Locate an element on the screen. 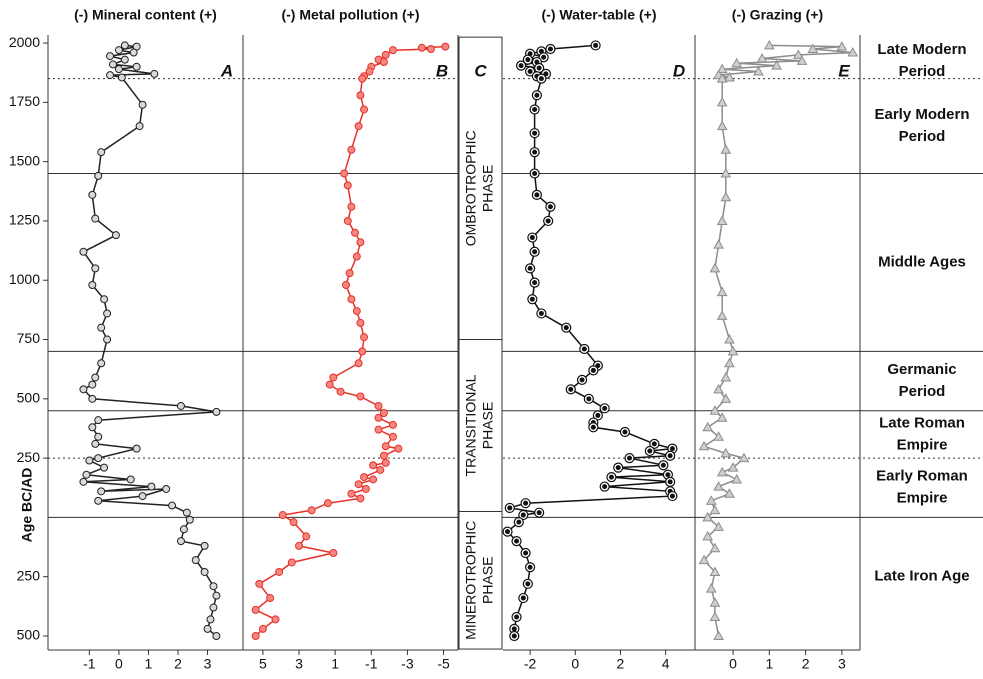 Image resolution: width=983 pixels, height=679 pixels. phase-label: OMBROTROPHIC is located at coordinates (471, 188).